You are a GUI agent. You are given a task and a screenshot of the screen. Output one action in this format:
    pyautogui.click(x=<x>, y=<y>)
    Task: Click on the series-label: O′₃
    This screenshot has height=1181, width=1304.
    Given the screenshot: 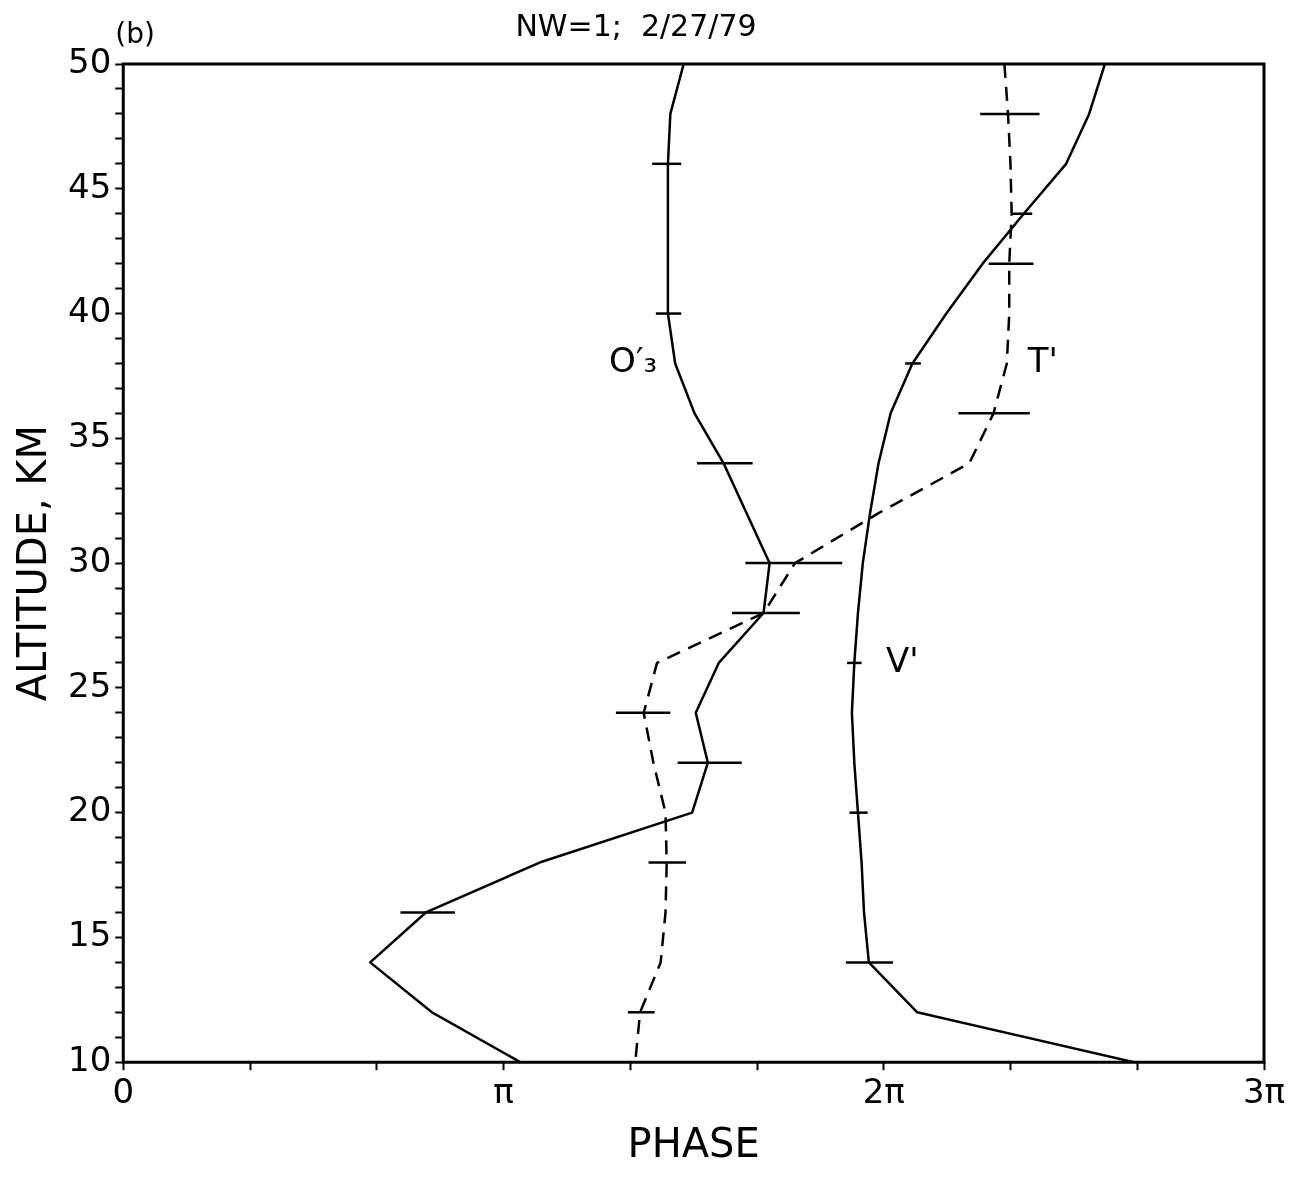 What is the action you would take?
    pyautogui.click(x=633, y=360)
    